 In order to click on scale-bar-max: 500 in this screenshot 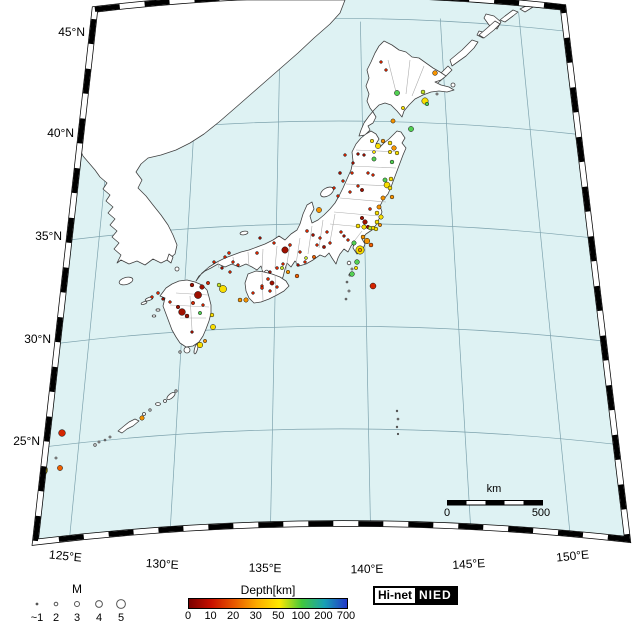, I will do `click(541, 513)`.